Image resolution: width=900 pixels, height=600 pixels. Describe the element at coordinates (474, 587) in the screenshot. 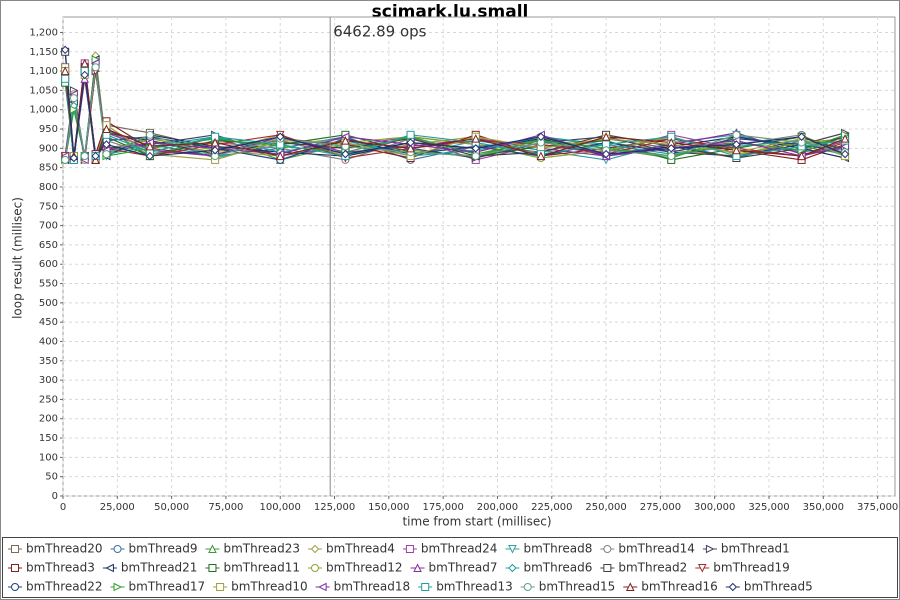

I see `legend-label: bmThread13` at that location.